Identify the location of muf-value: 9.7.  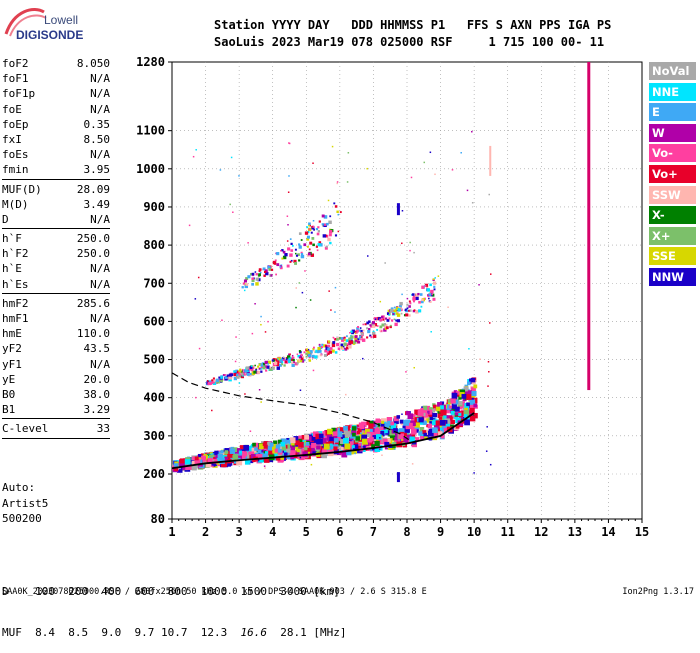
(144, 632).